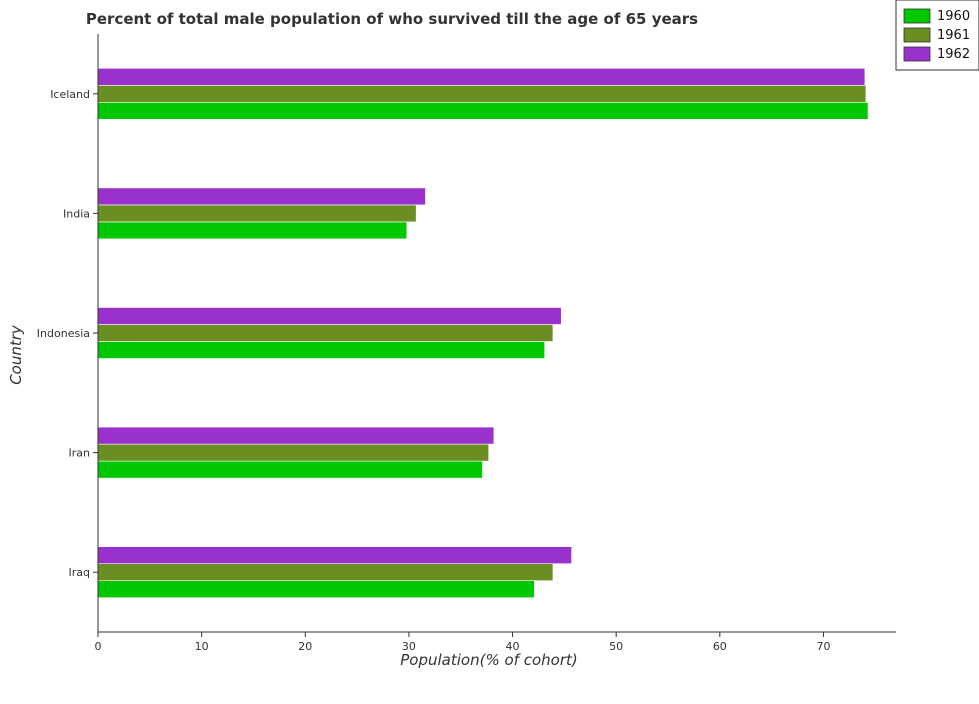  What do you see at coordinates (63, 333) in the screenshot?
I see `y-tick-label-indonesia: Indonesia` at bounding box center [63, 333].